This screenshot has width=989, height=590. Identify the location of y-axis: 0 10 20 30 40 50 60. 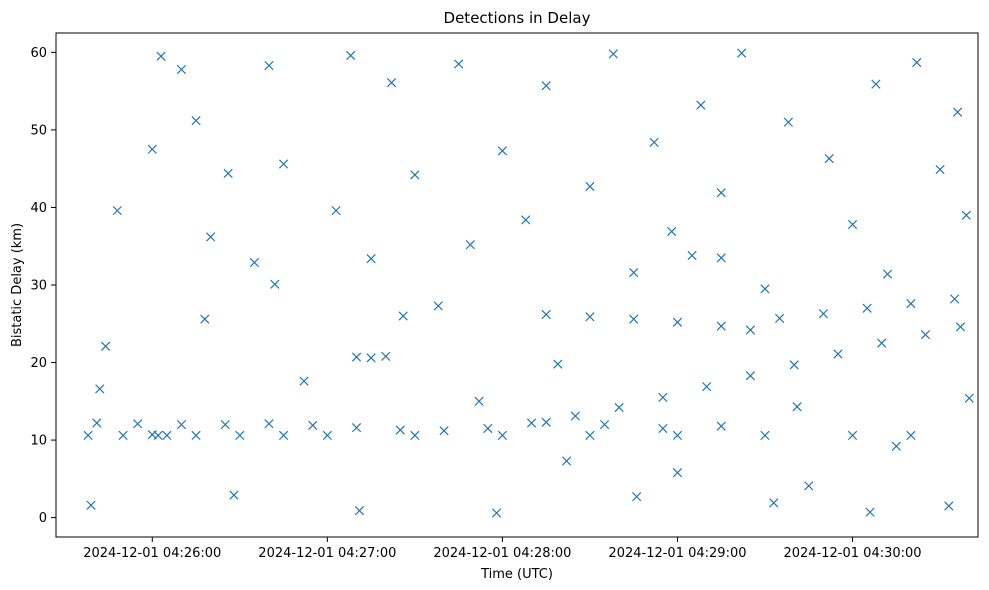
(43, 286).